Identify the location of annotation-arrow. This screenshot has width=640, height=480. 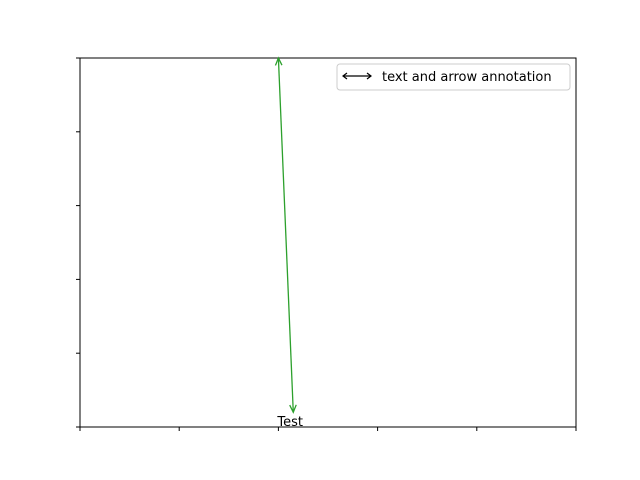
(285, 235).